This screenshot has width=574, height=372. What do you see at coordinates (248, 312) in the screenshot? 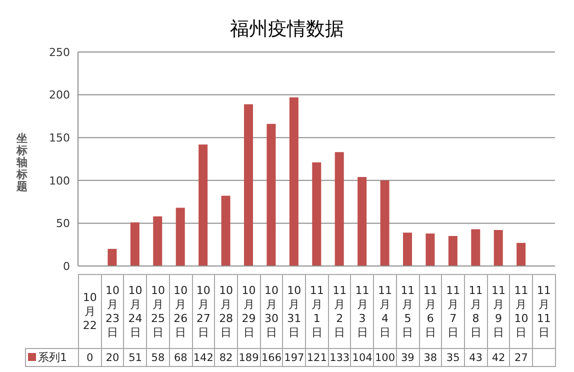
I see `x-tick-label: 10月29日` at bounding box center [248, 312].